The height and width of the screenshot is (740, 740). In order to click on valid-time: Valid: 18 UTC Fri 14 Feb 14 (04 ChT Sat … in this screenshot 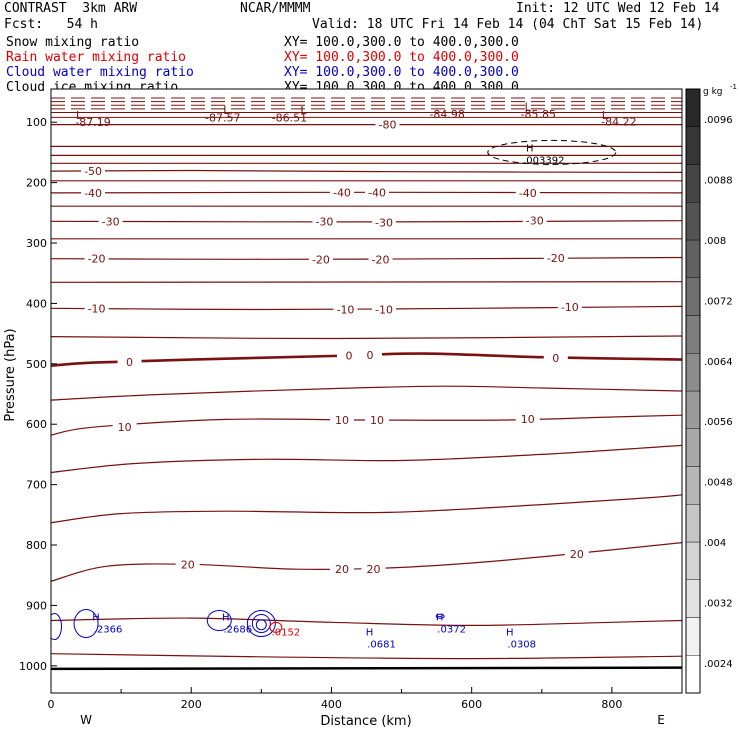, I will do `click(508, 24)`.